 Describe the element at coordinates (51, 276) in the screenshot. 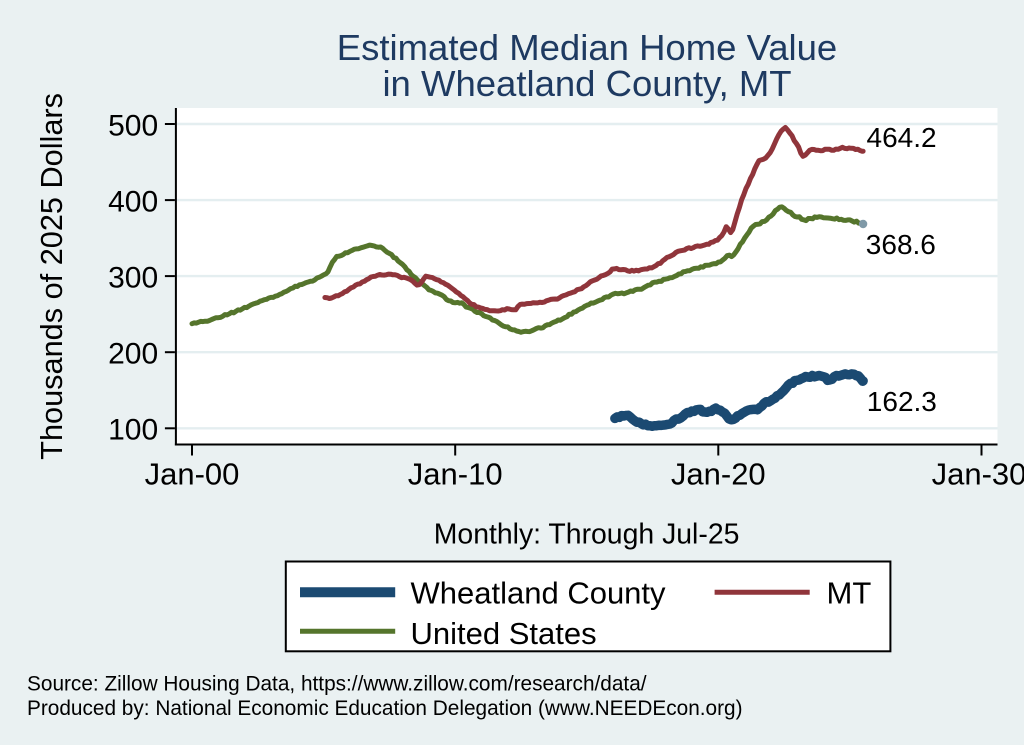

I see `svg-text: Thousands of 2025 Dollars` at that location.